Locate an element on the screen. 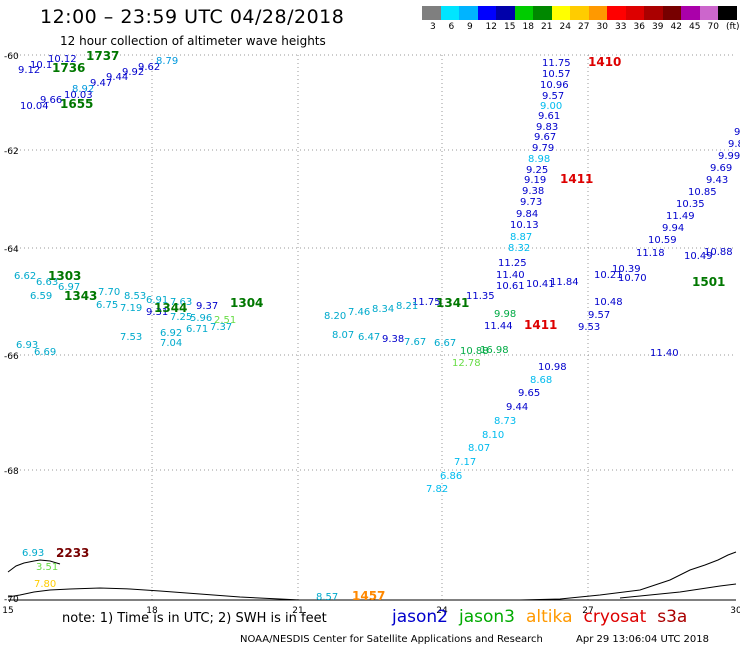 The width and height of the screenshot is (740, 650). wave-height-value: 10.57 is located at coordinates (556, 74).